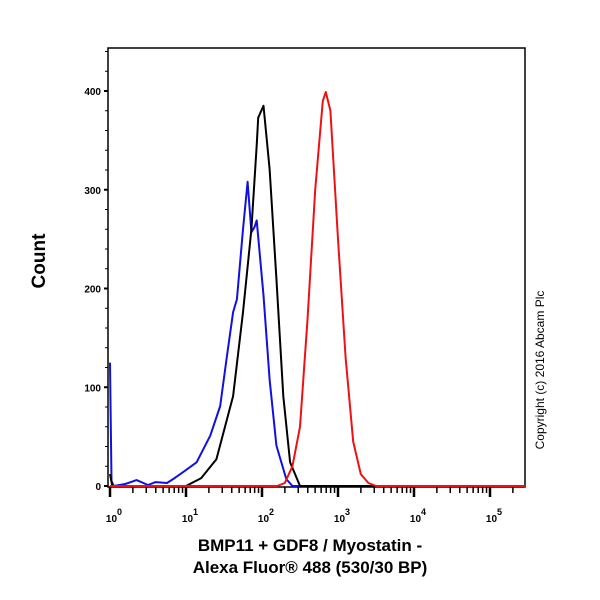 Image resolution: width=600 pixels, height=600 pixels. I want to click on y-axis: 0 100 200 300 400, so click(96, 272).